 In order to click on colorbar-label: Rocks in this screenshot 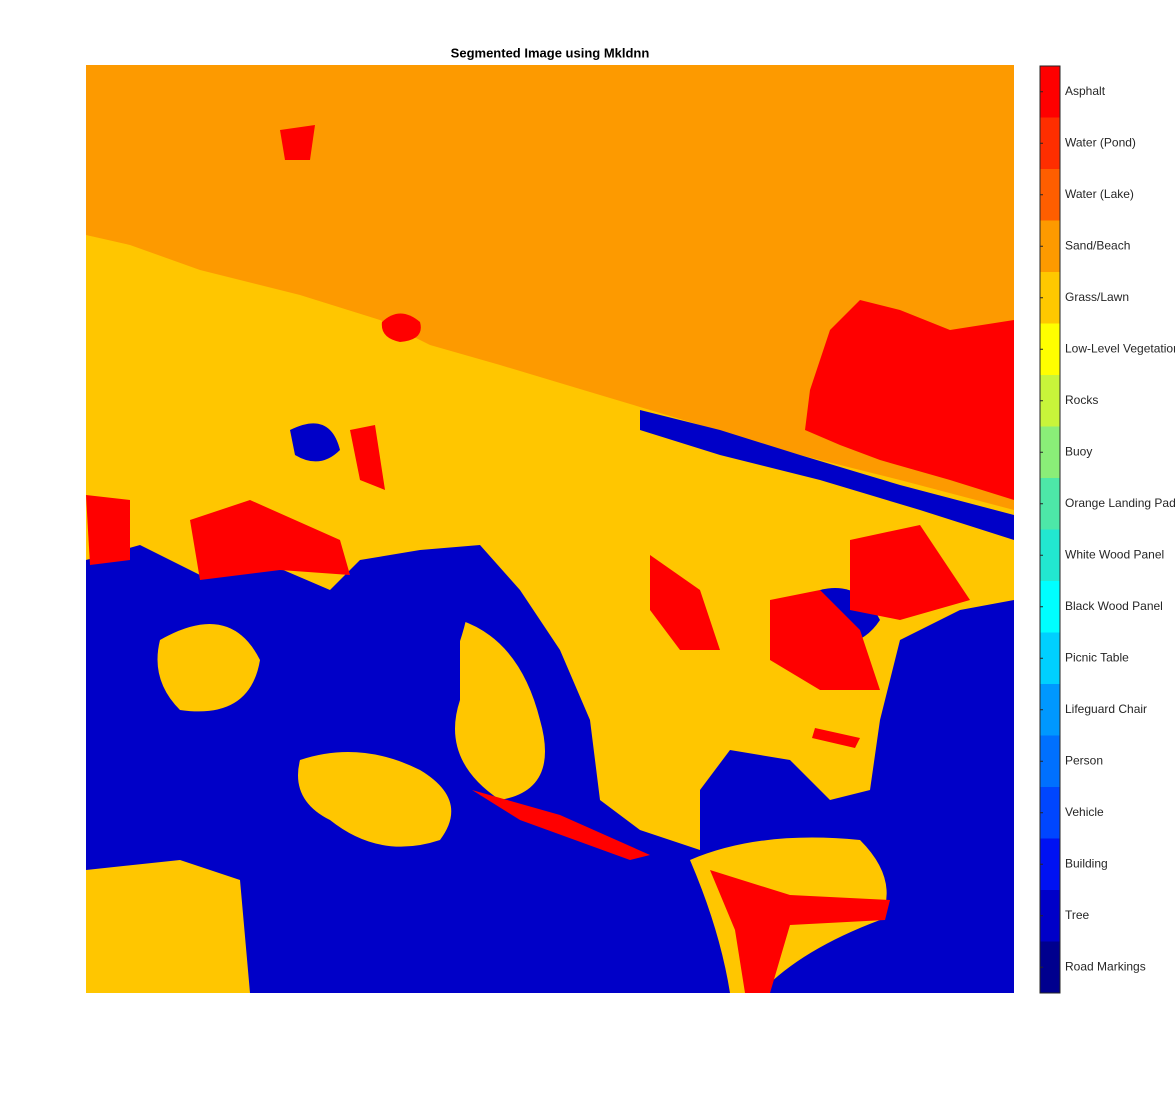, I will do `click(1081, 400)`.